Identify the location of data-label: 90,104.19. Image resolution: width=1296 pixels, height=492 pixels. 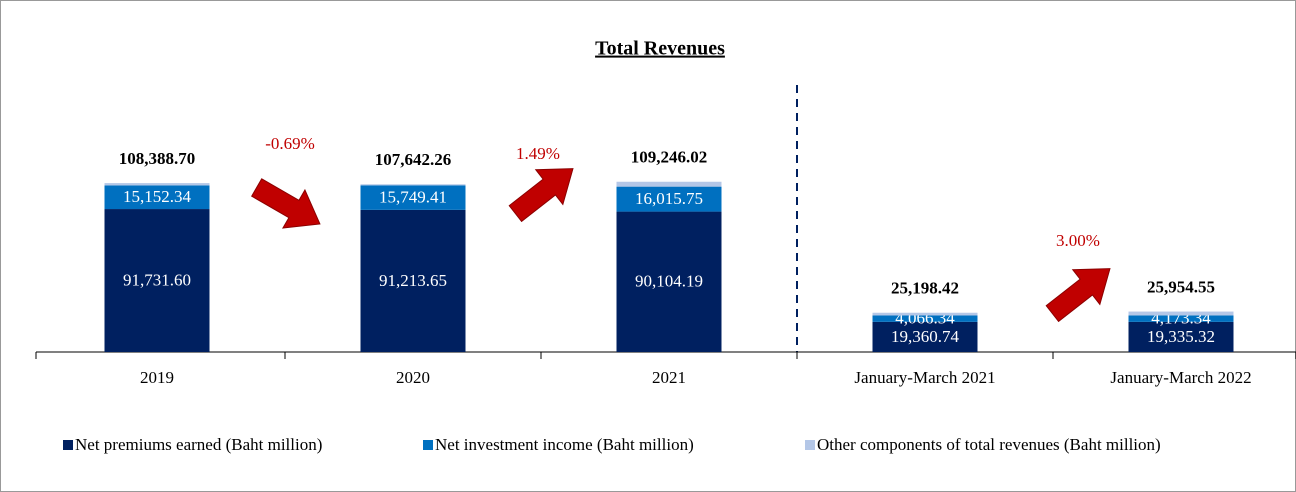
(669, 281).